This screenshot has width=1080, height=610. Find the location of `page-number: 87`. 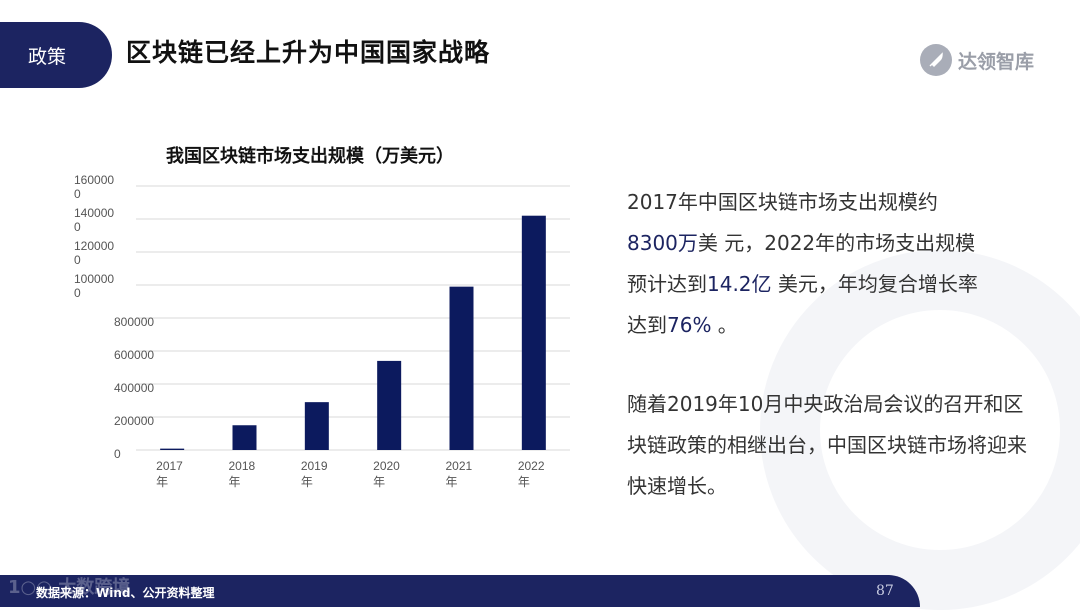

page-number: 87 is located at coordinates (885, 591).